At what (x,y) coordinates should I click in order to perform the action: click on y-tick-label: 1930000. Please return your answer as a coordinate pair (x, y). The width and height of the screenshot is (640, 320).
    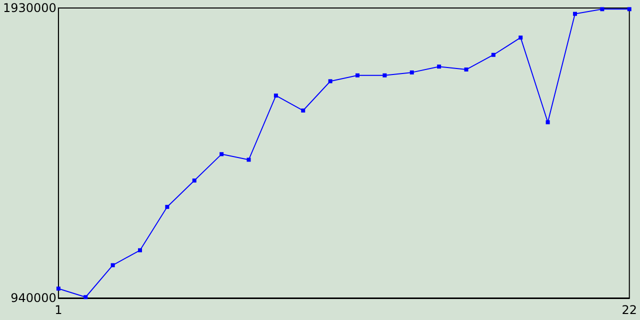
    Looking at the image, I should click on (29, 8).